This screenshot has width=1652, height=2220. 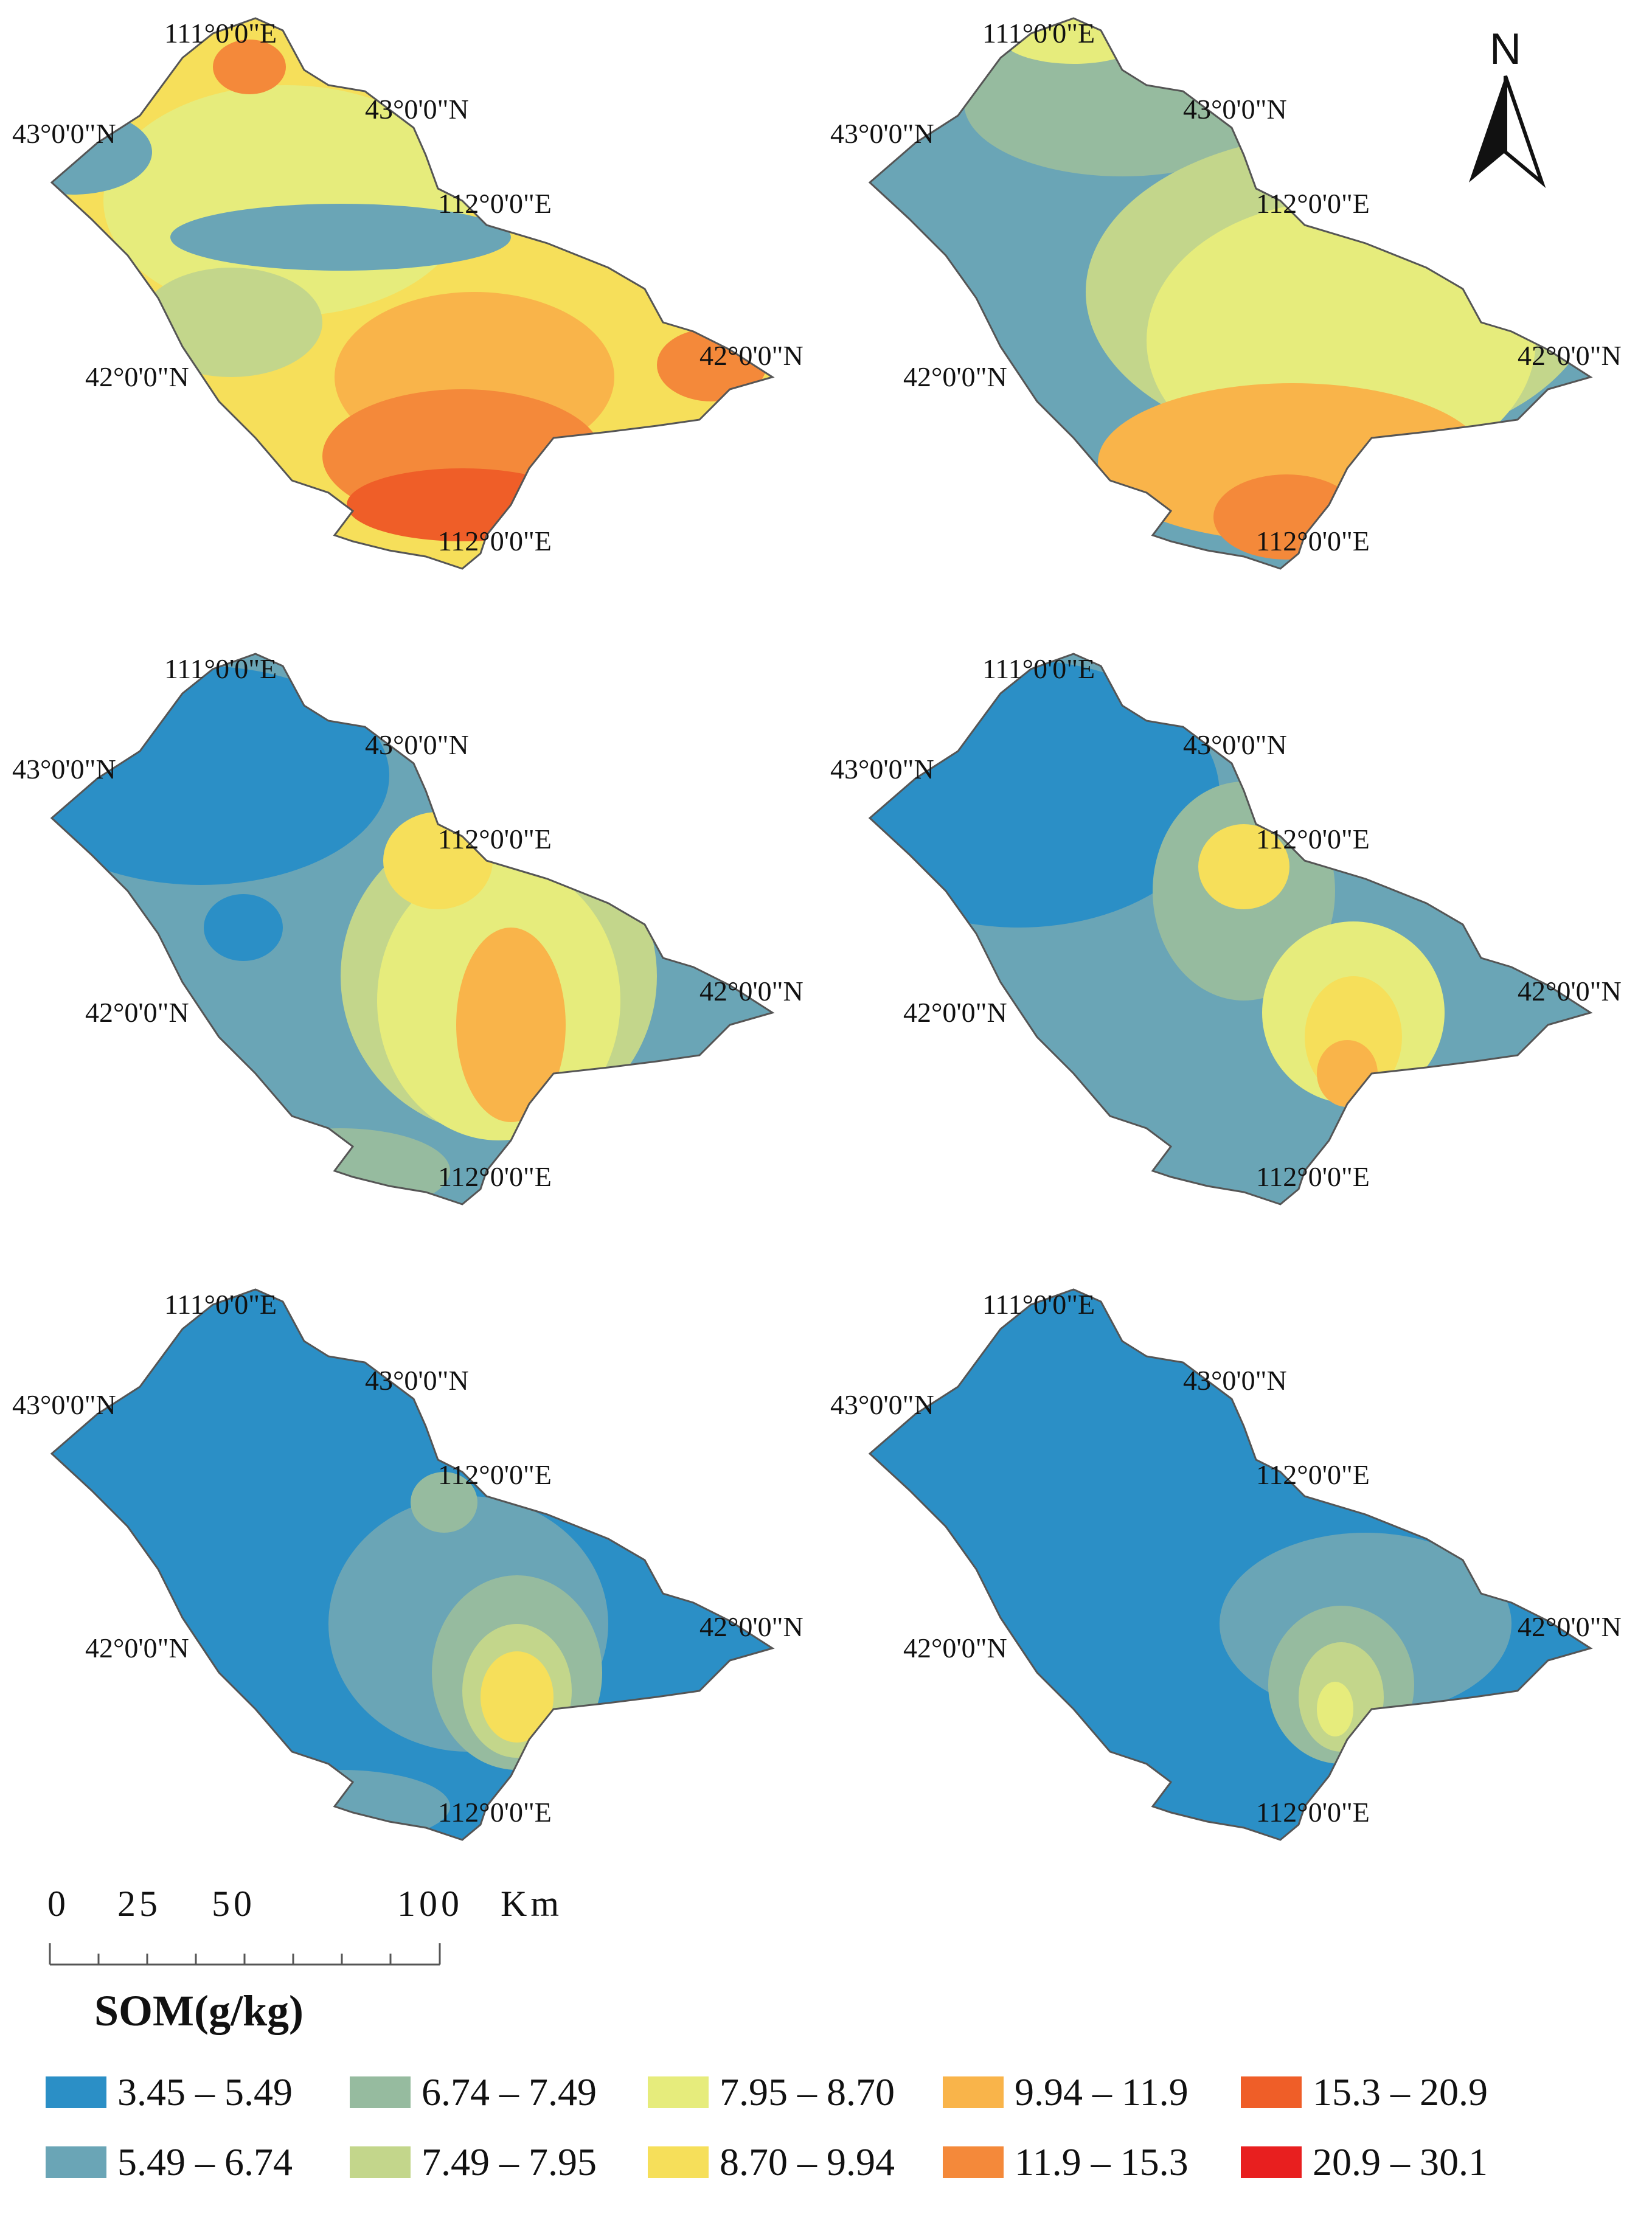 I want to click on legend-label: 6.74 – 7.49, so click(x=509, y=2092).